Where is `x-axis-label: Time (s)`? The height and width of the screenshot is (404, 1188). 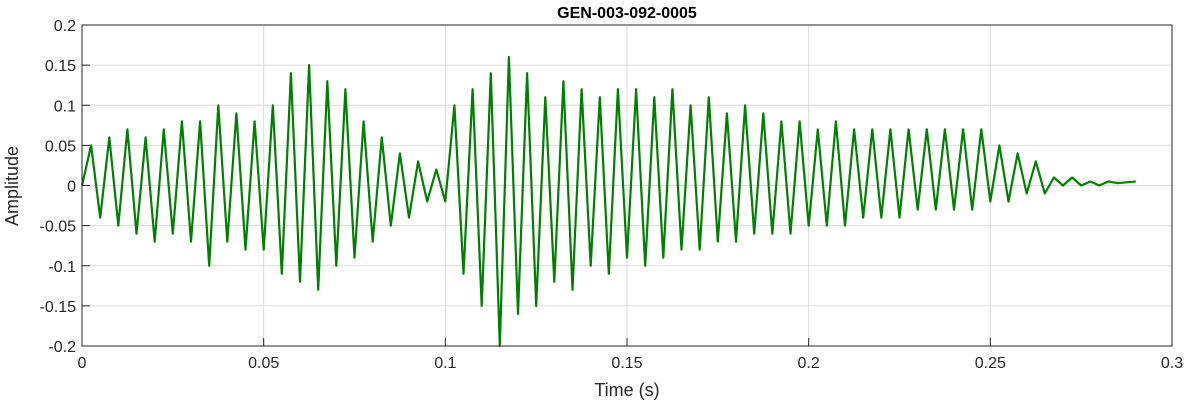
x-axis-label: Time (s) is located at coordinates (626, 390).